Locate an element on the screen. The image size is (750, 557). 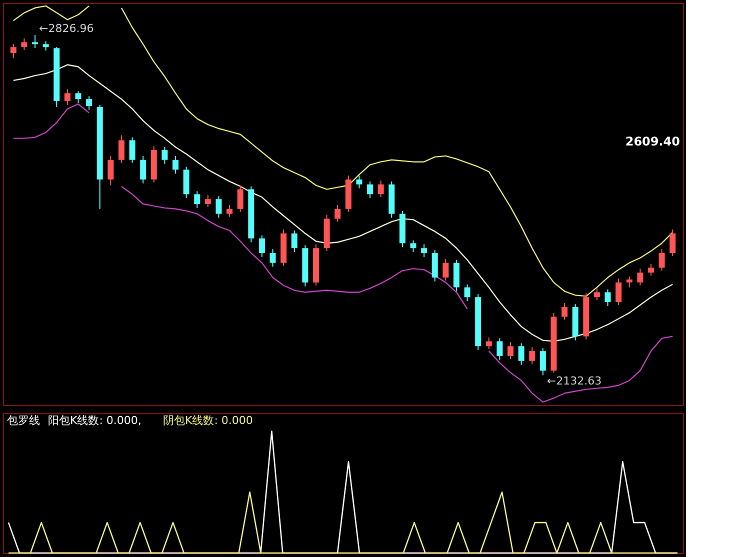
legend-title: 包罗线 is located at coordinates (23, 420).